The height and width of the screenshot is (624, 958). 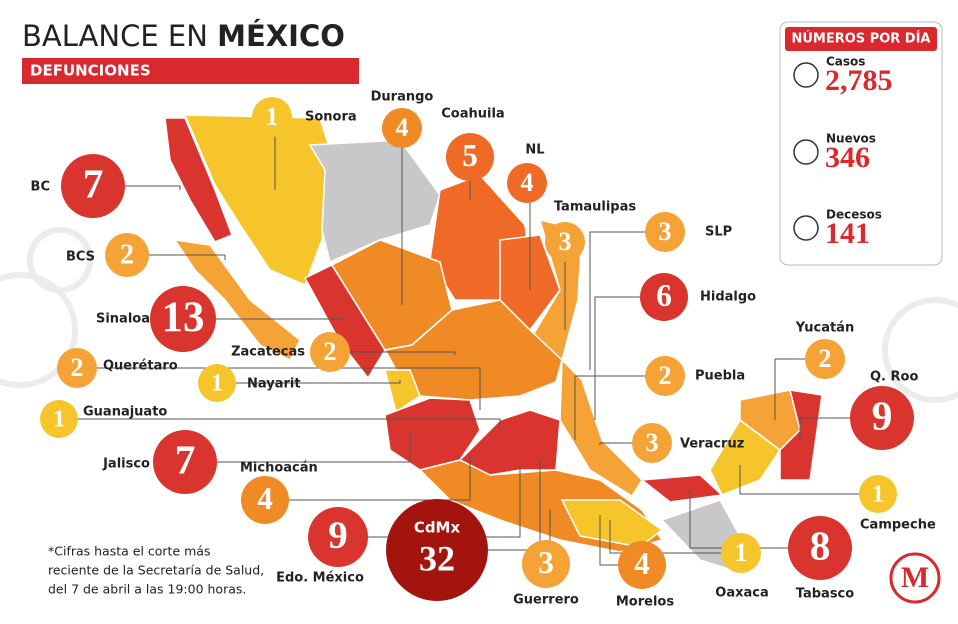 What do you see at coordinates (80, 257) in the screenshot?
I see `state-label: BCS` at bounding box center [80, 257].